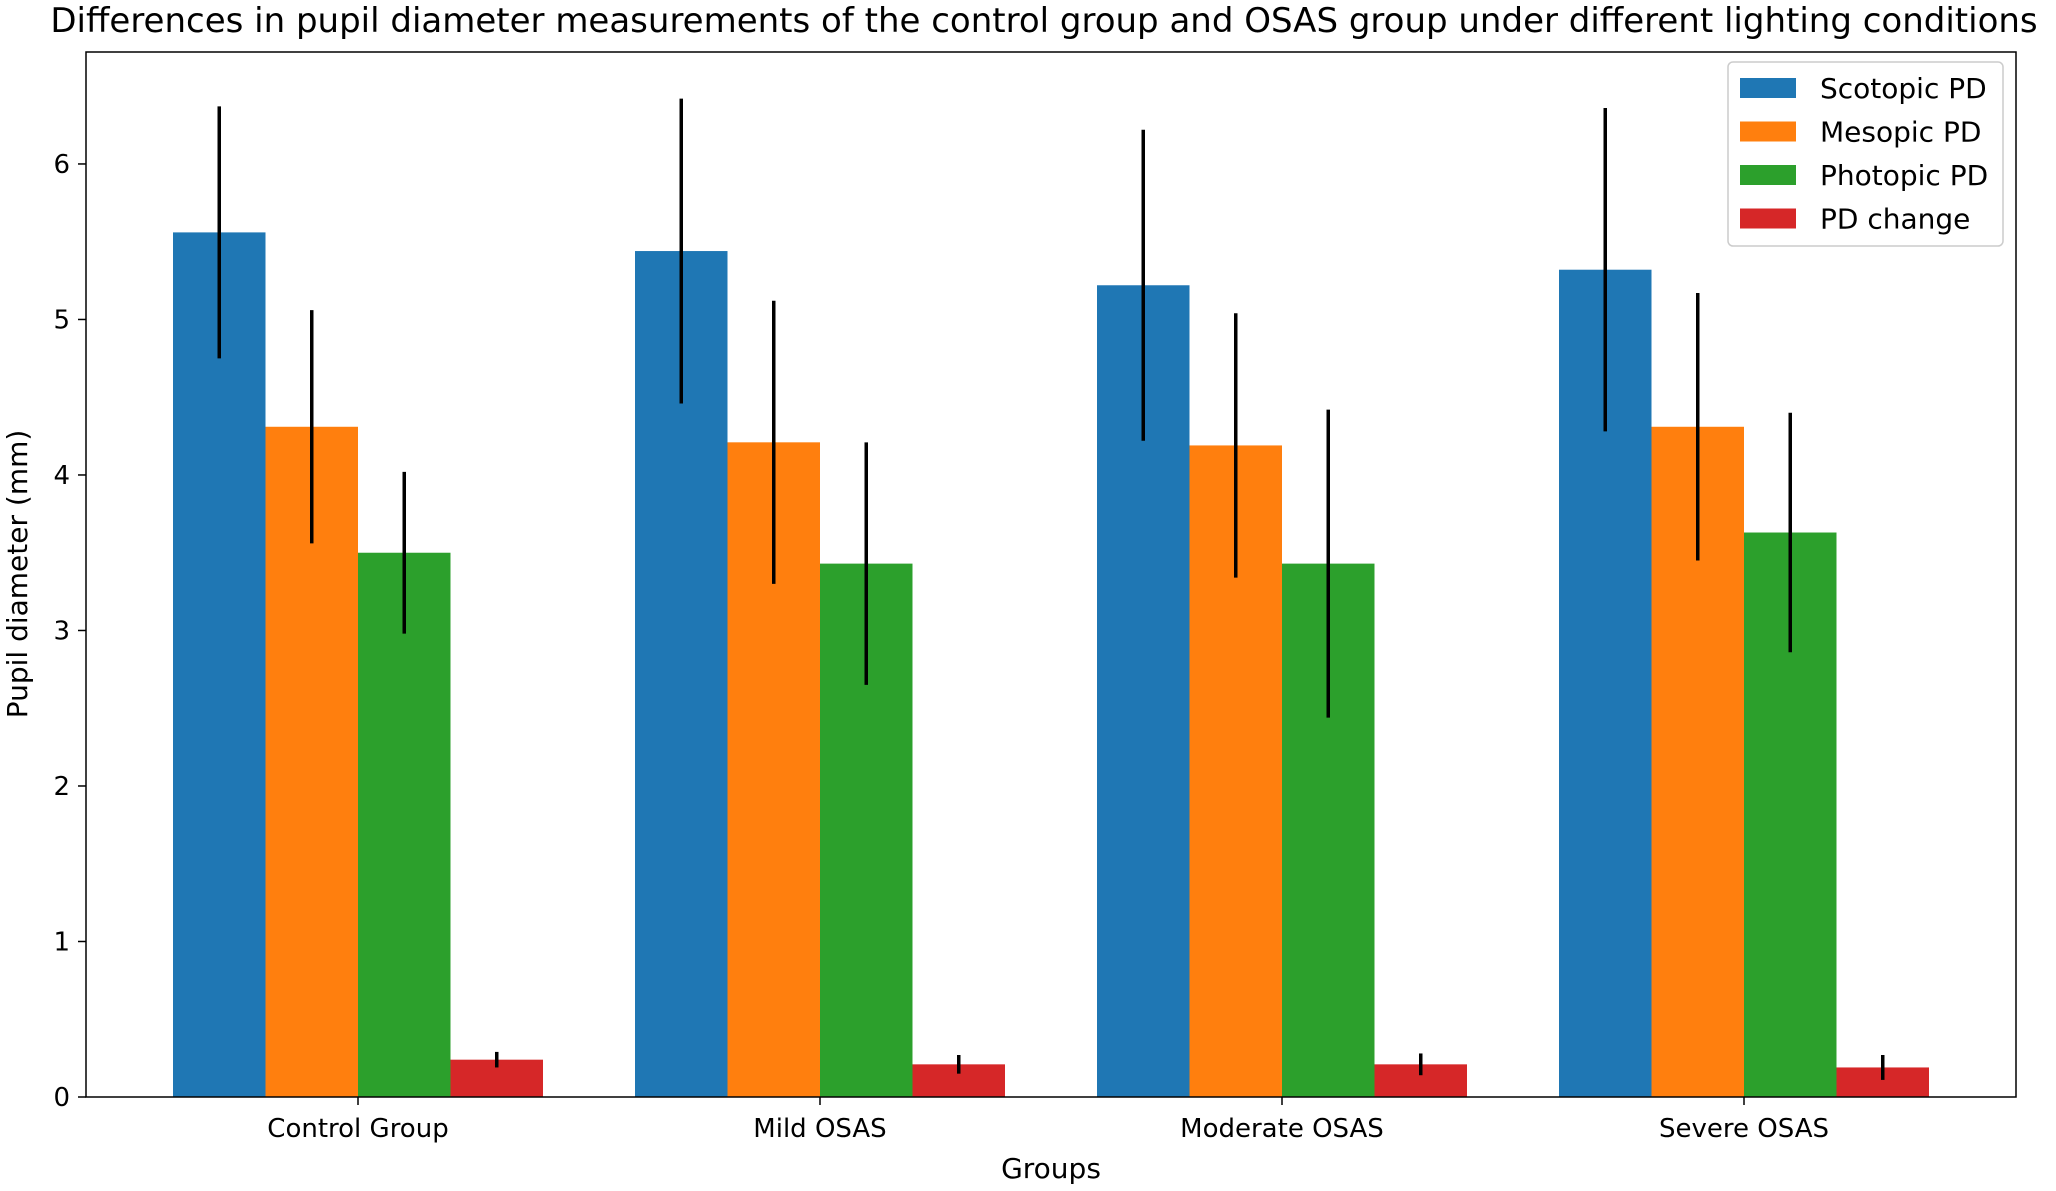 This screenshot has width=2056, height=1191. Describe the element at coordinates (1768, 131) in the screenshot. I see `legend-swatch-mesopic-pd` at that location.